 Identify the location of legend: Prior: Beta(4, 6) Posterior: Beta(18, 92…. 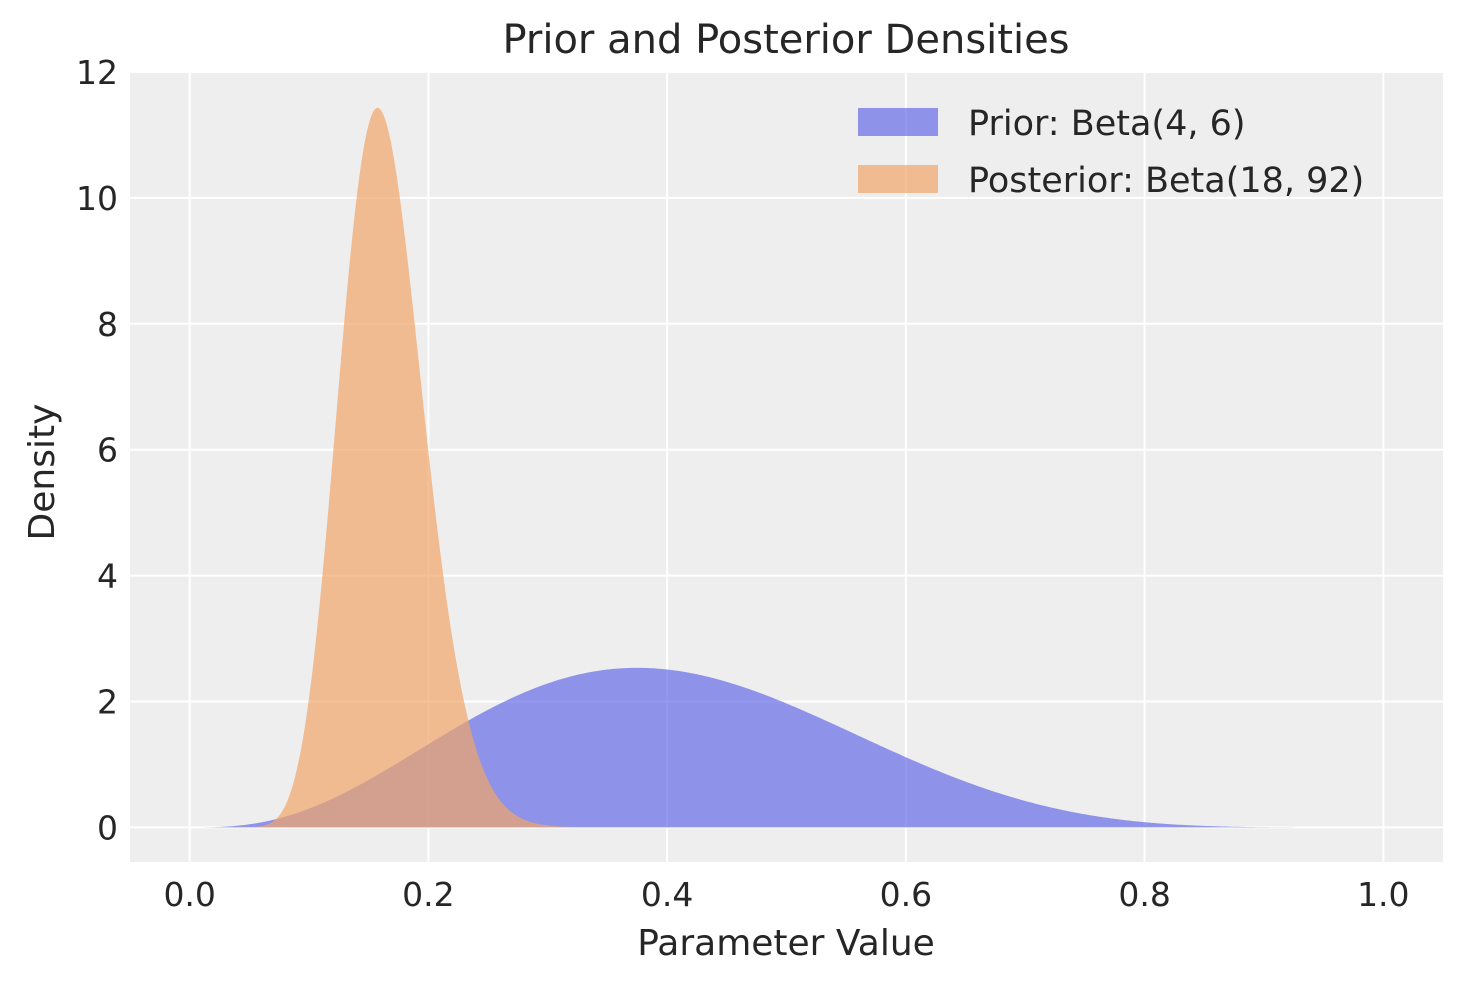
(1111, 152).